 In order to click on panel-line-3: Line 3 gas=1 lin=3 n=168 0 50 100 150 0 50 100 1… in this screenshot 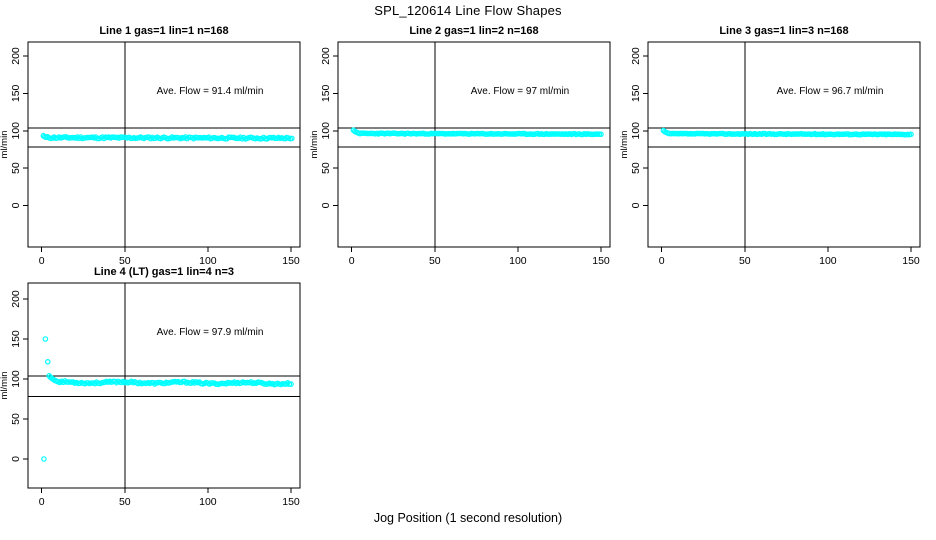, I will do `click(770, 146)`.